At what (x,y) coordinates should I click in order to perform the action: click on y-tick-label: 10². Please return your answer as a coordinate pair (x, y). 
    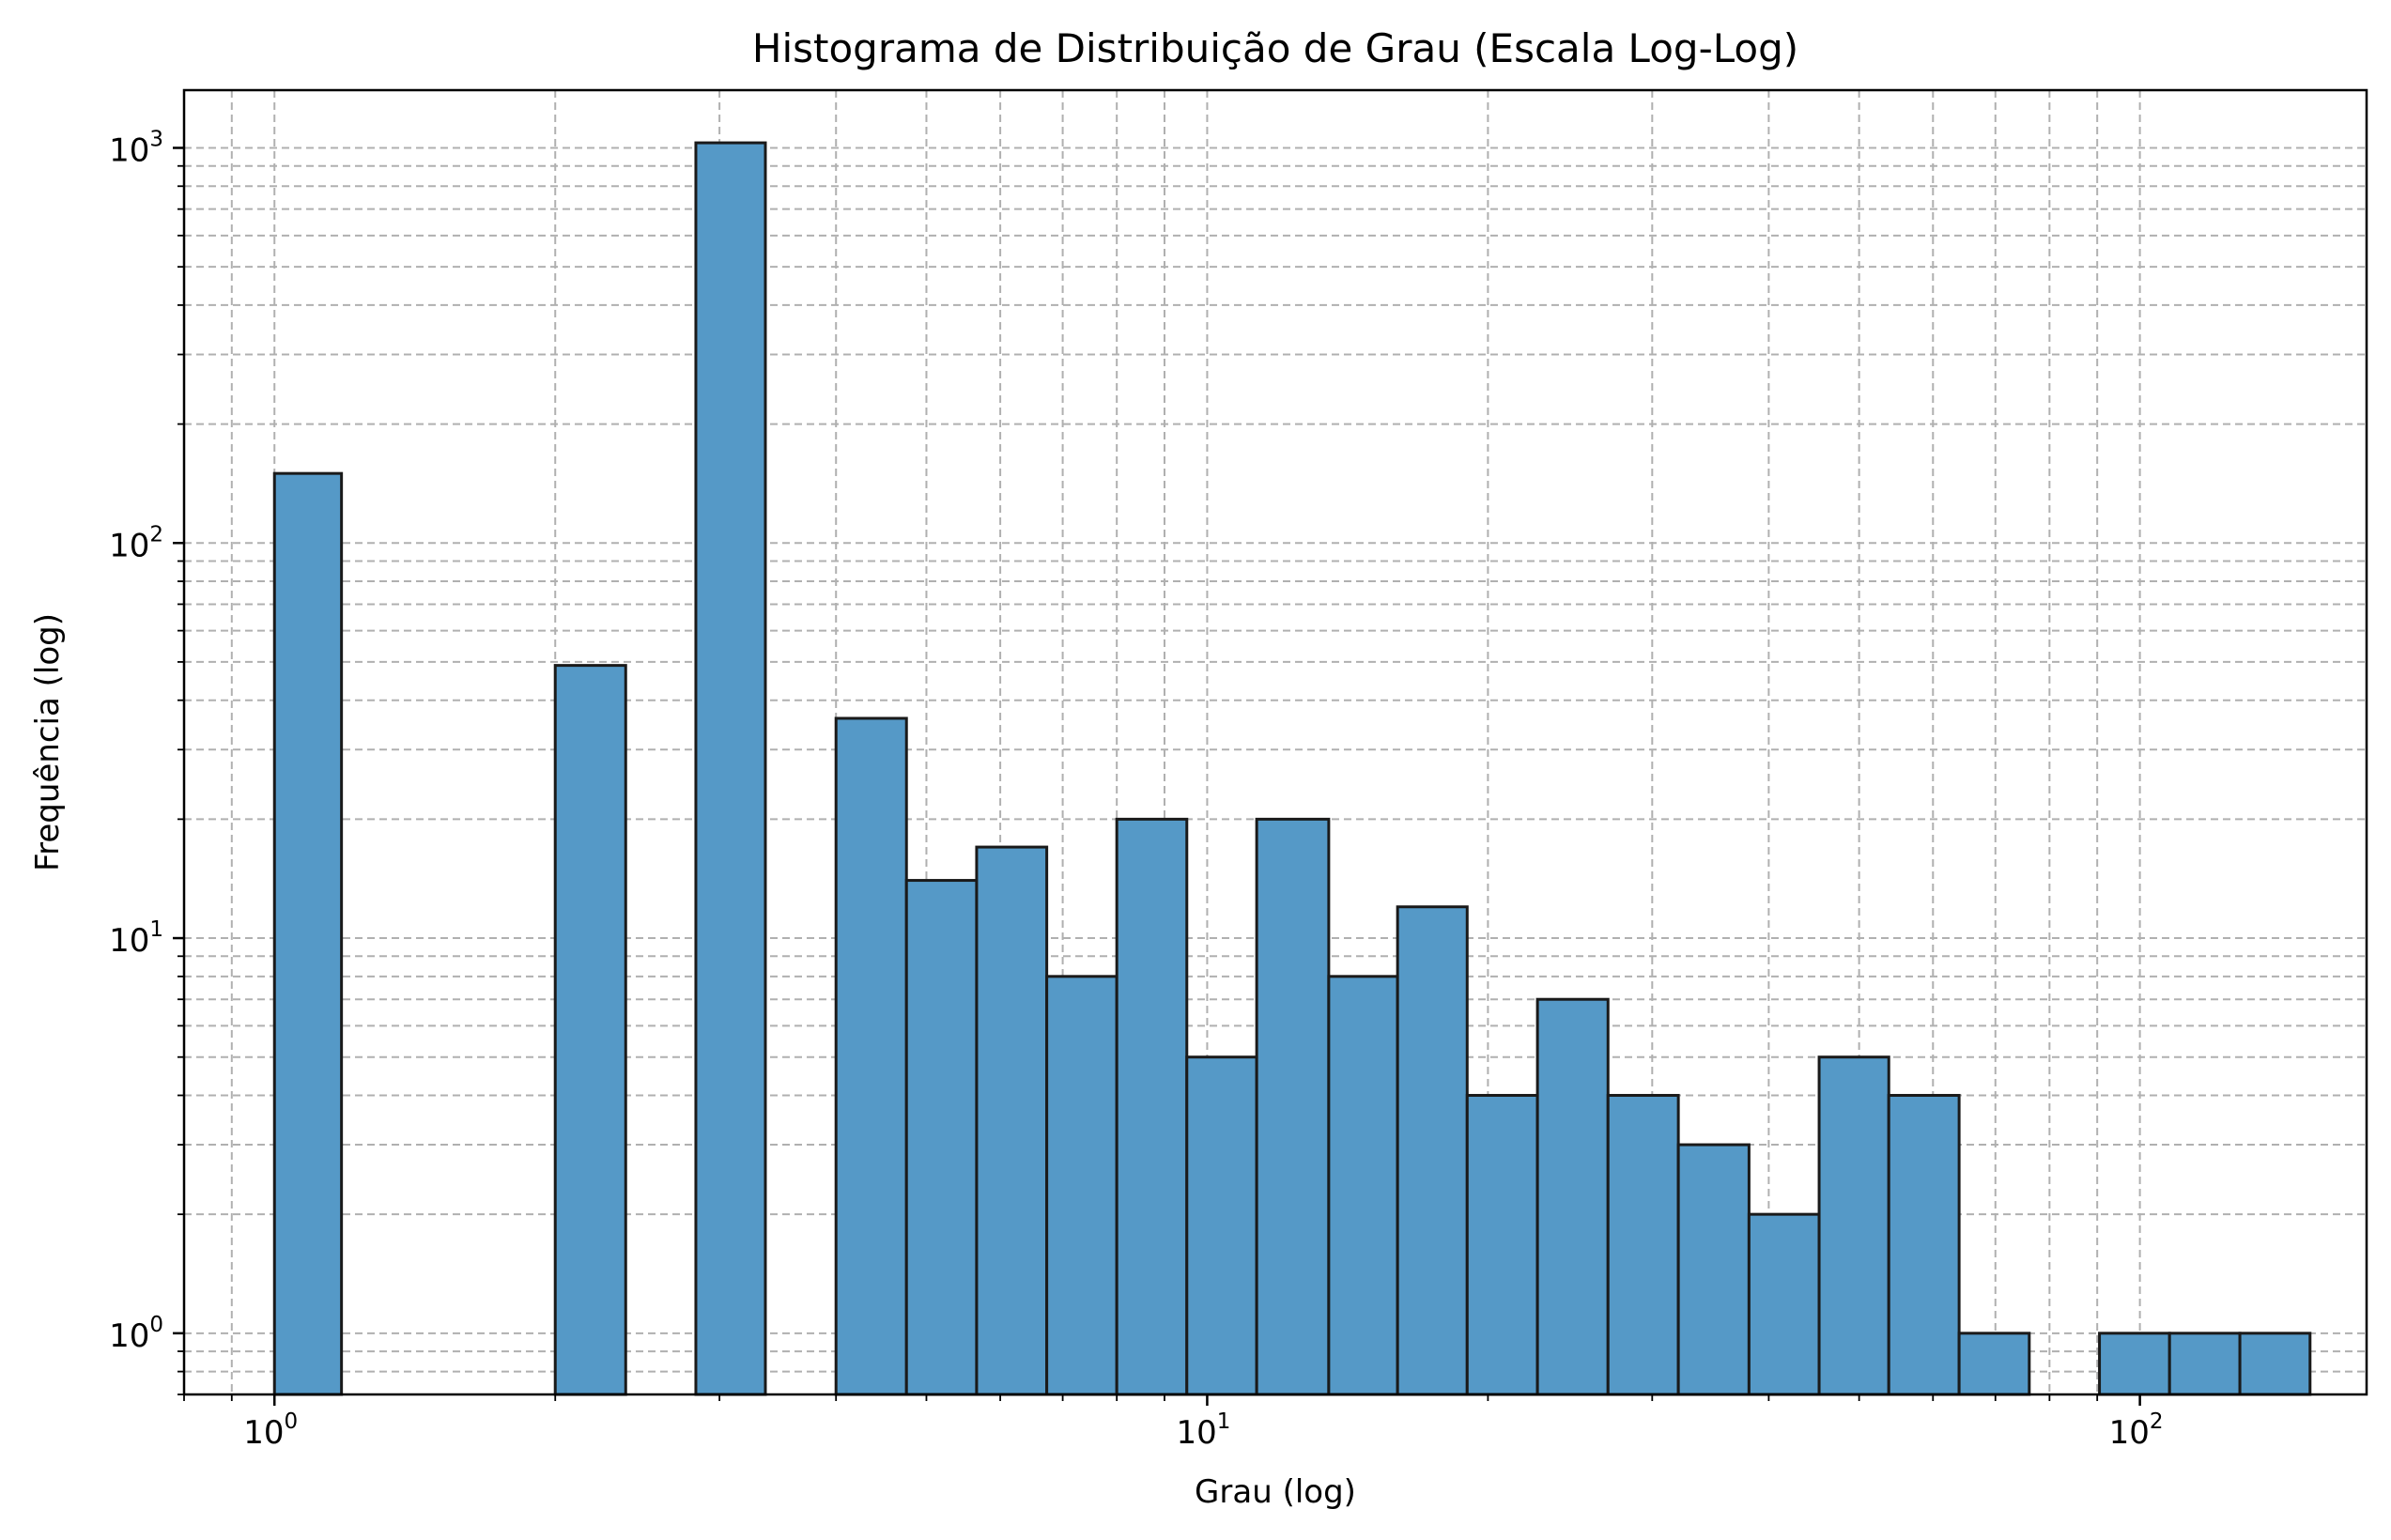
    Looking at the image, I should click on (136, 543).